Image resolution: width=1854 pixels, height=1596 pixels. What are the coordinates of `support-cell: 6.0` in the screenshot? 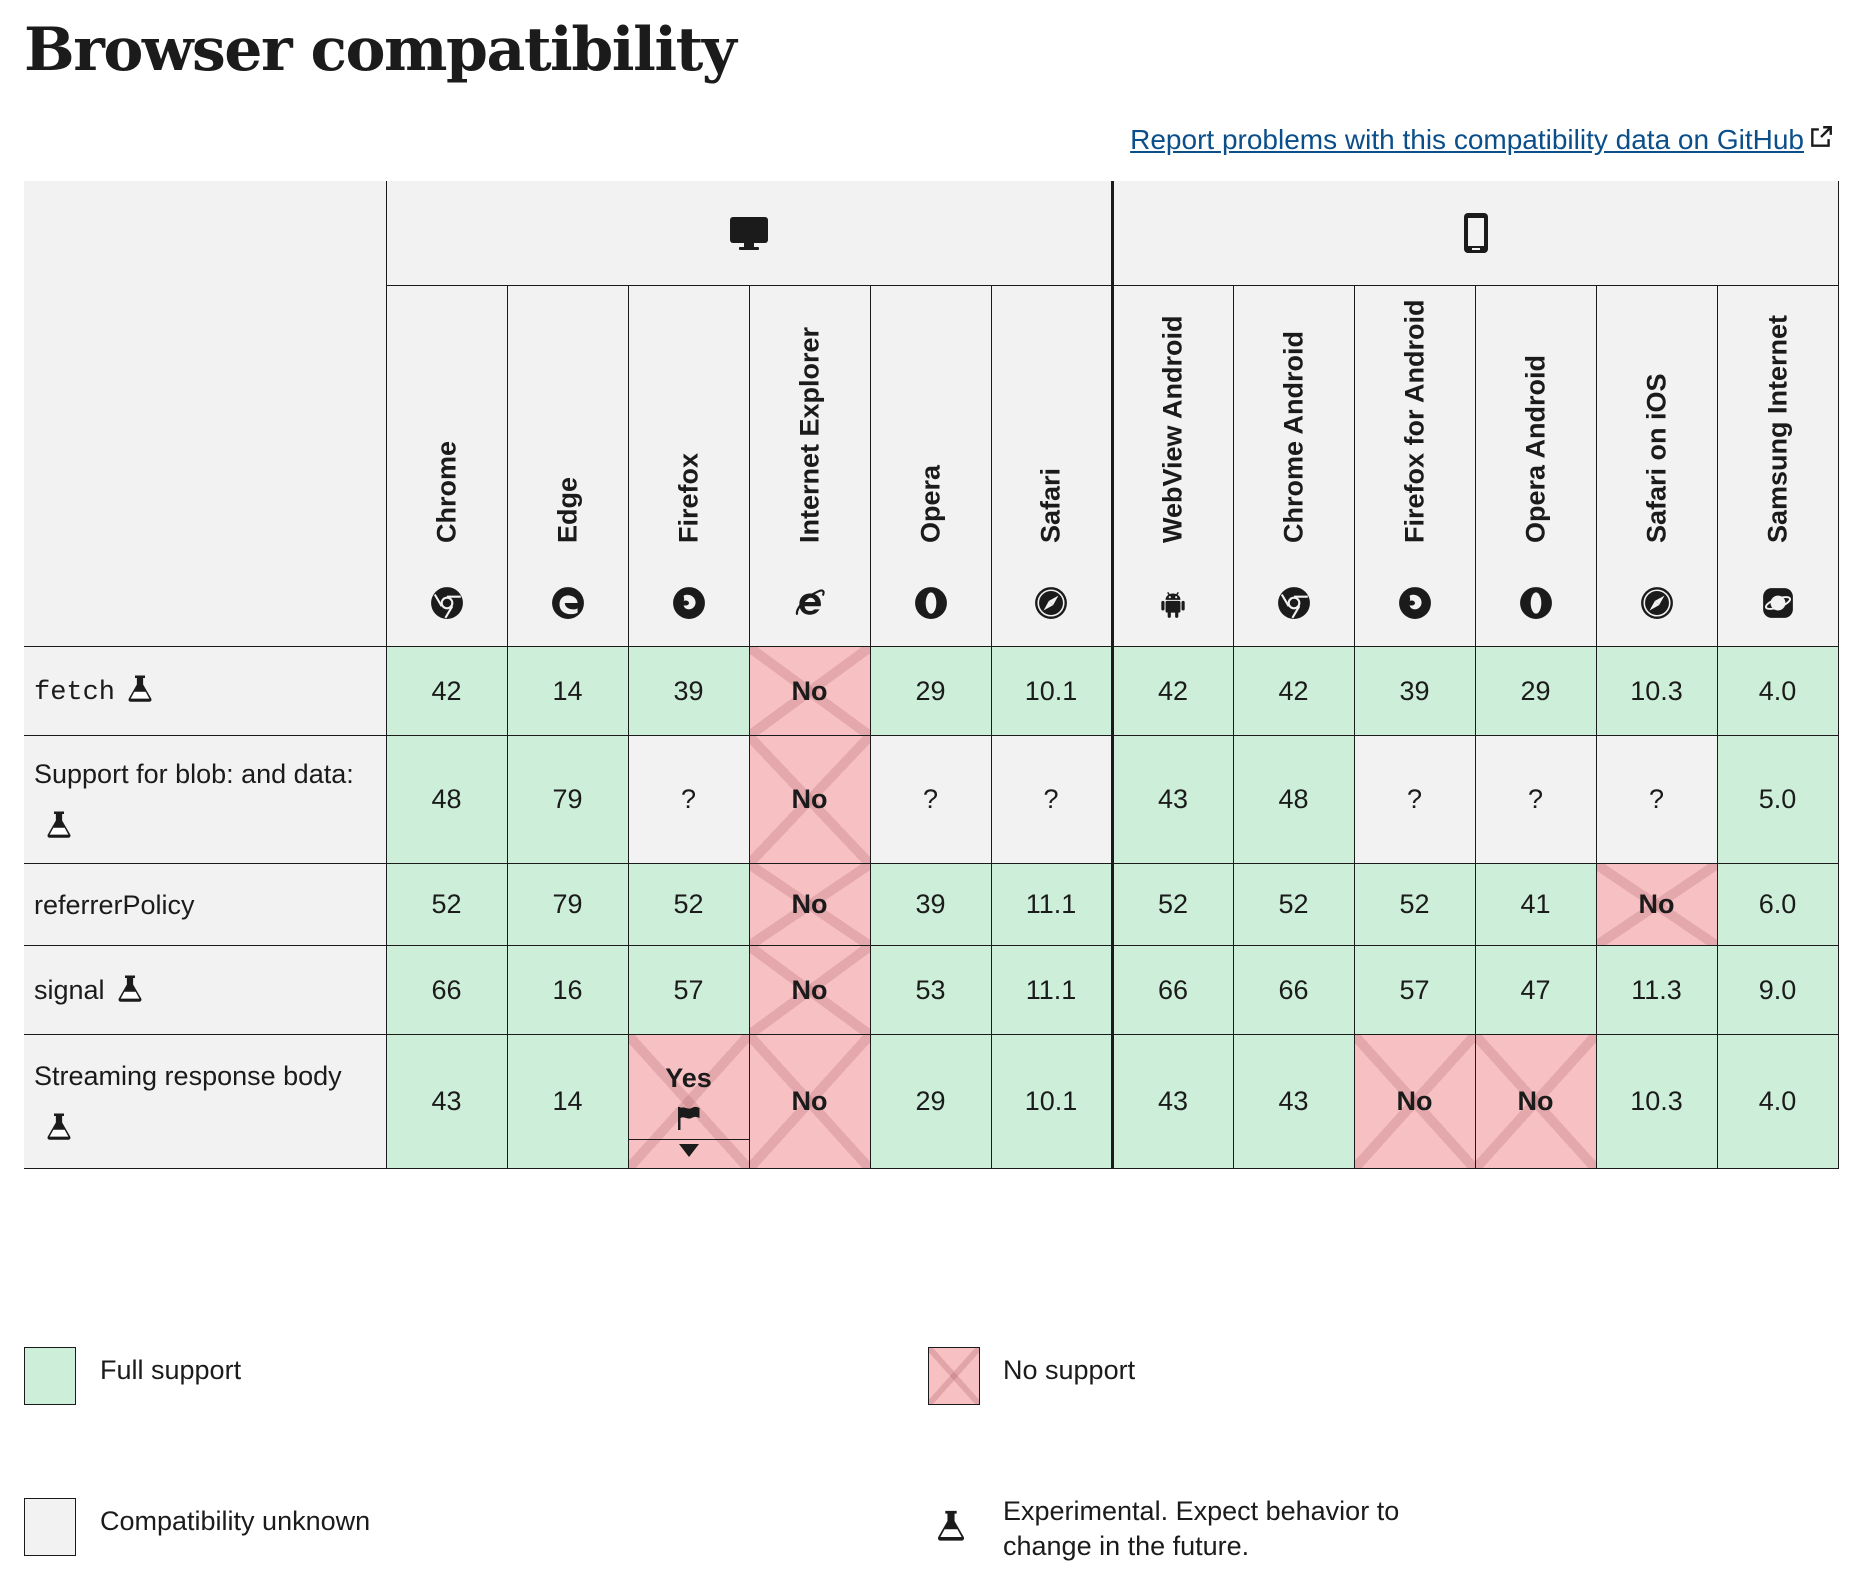 It's located at (1777, 904).